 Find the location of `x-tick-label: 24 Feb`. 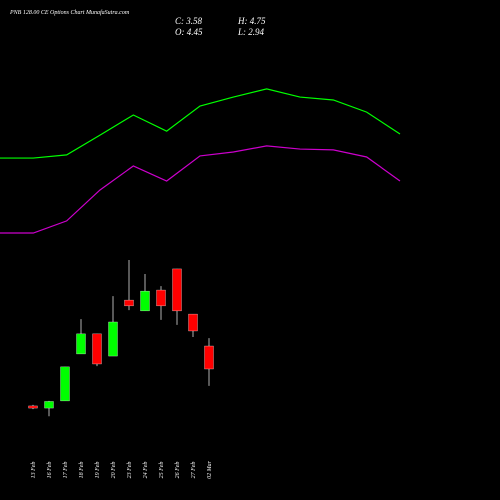

x-tick-label: 24 Feb is located at coordinates (145, 470).